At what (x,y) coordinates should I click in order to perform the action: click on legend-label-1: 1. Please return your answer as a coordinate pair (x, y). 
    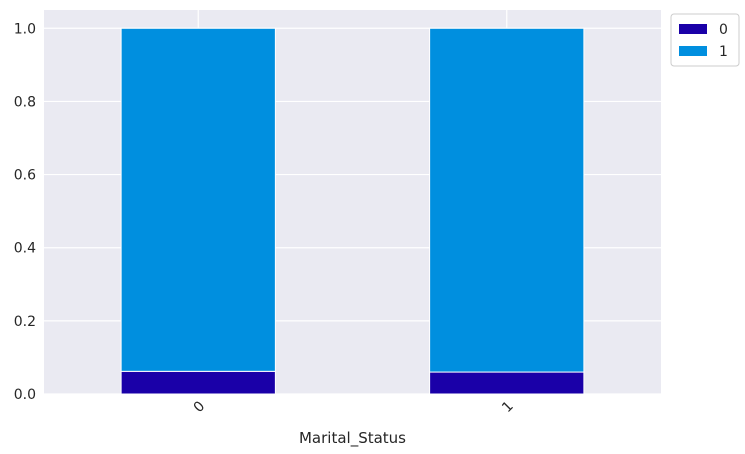
    Looking at the image, I should click on (723, 52).